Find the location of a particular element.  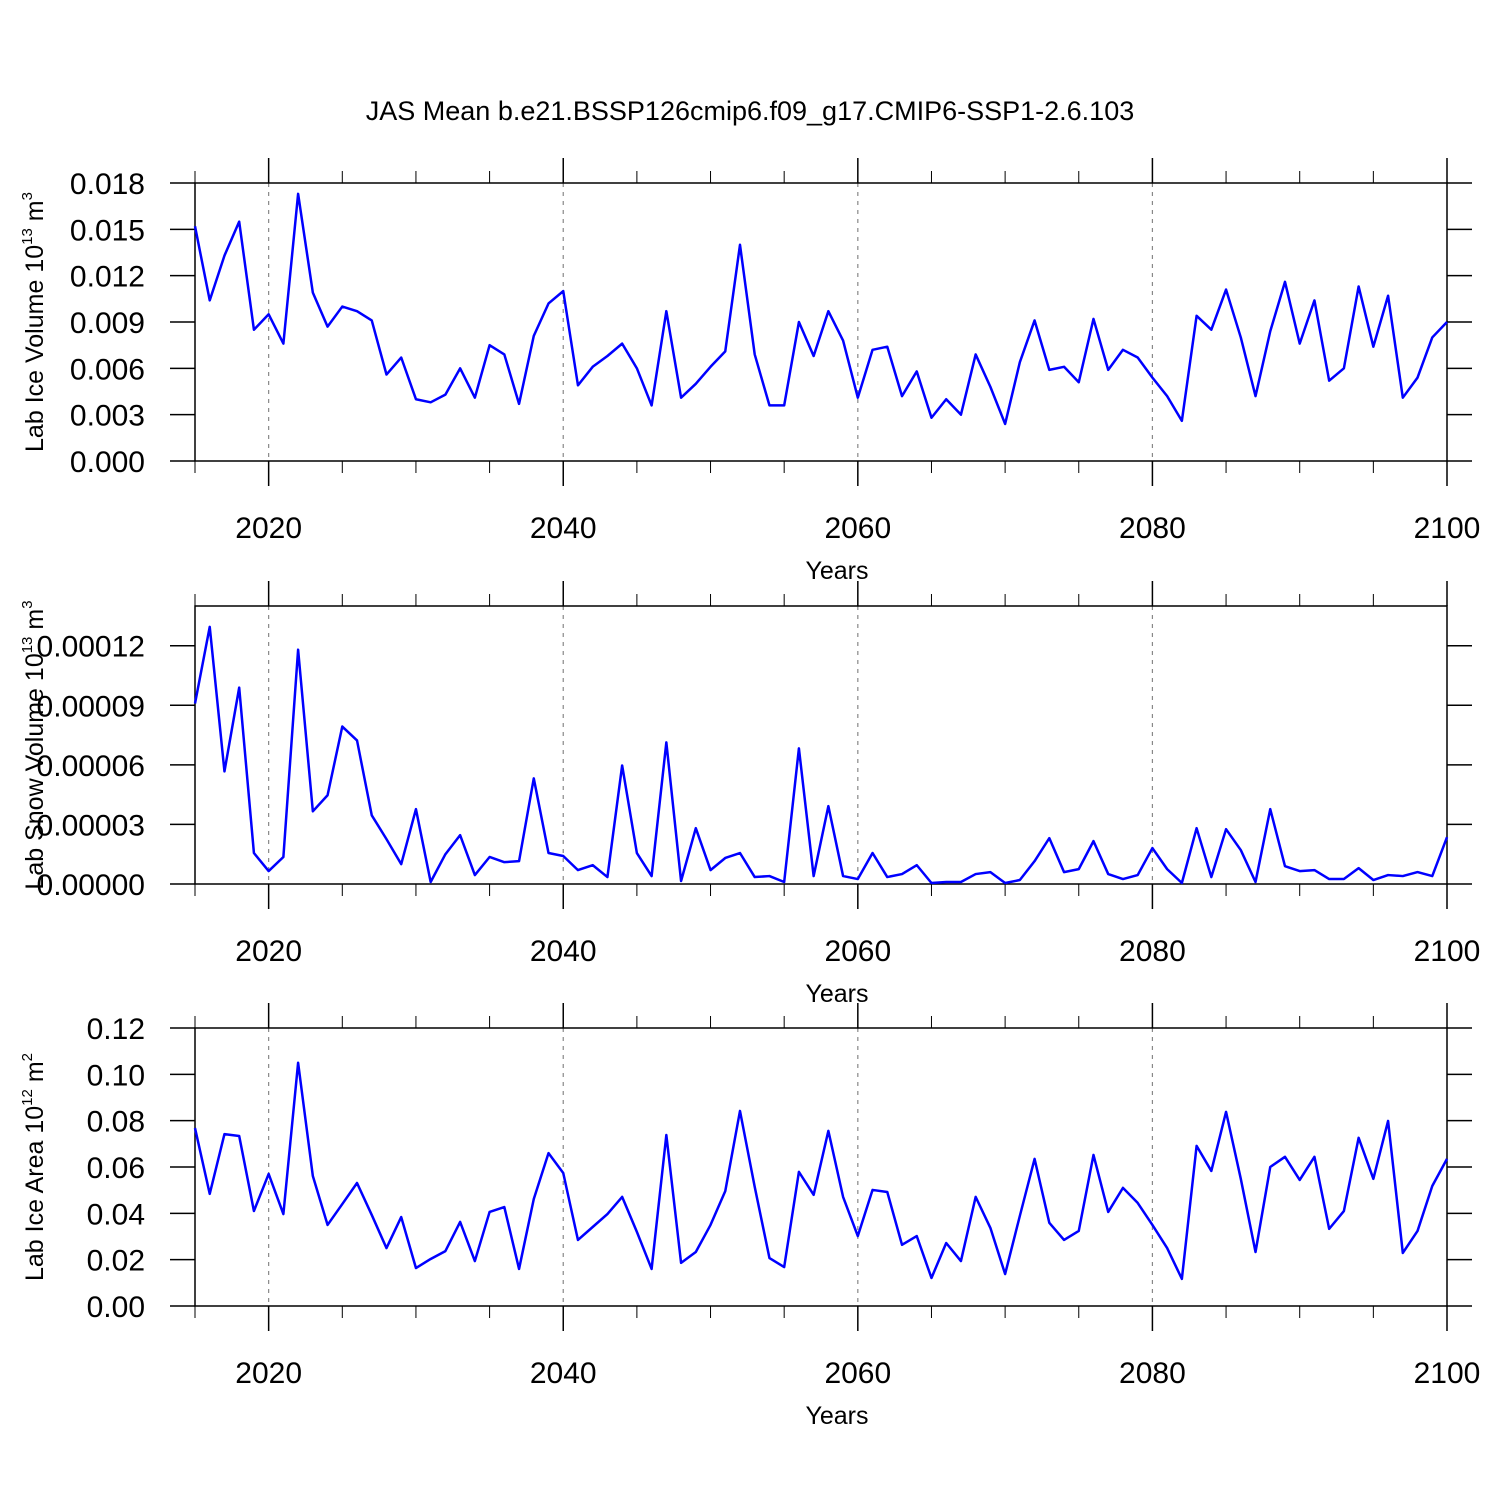

y-tick-label: 0.10 is located at coordinates (116, 1075).